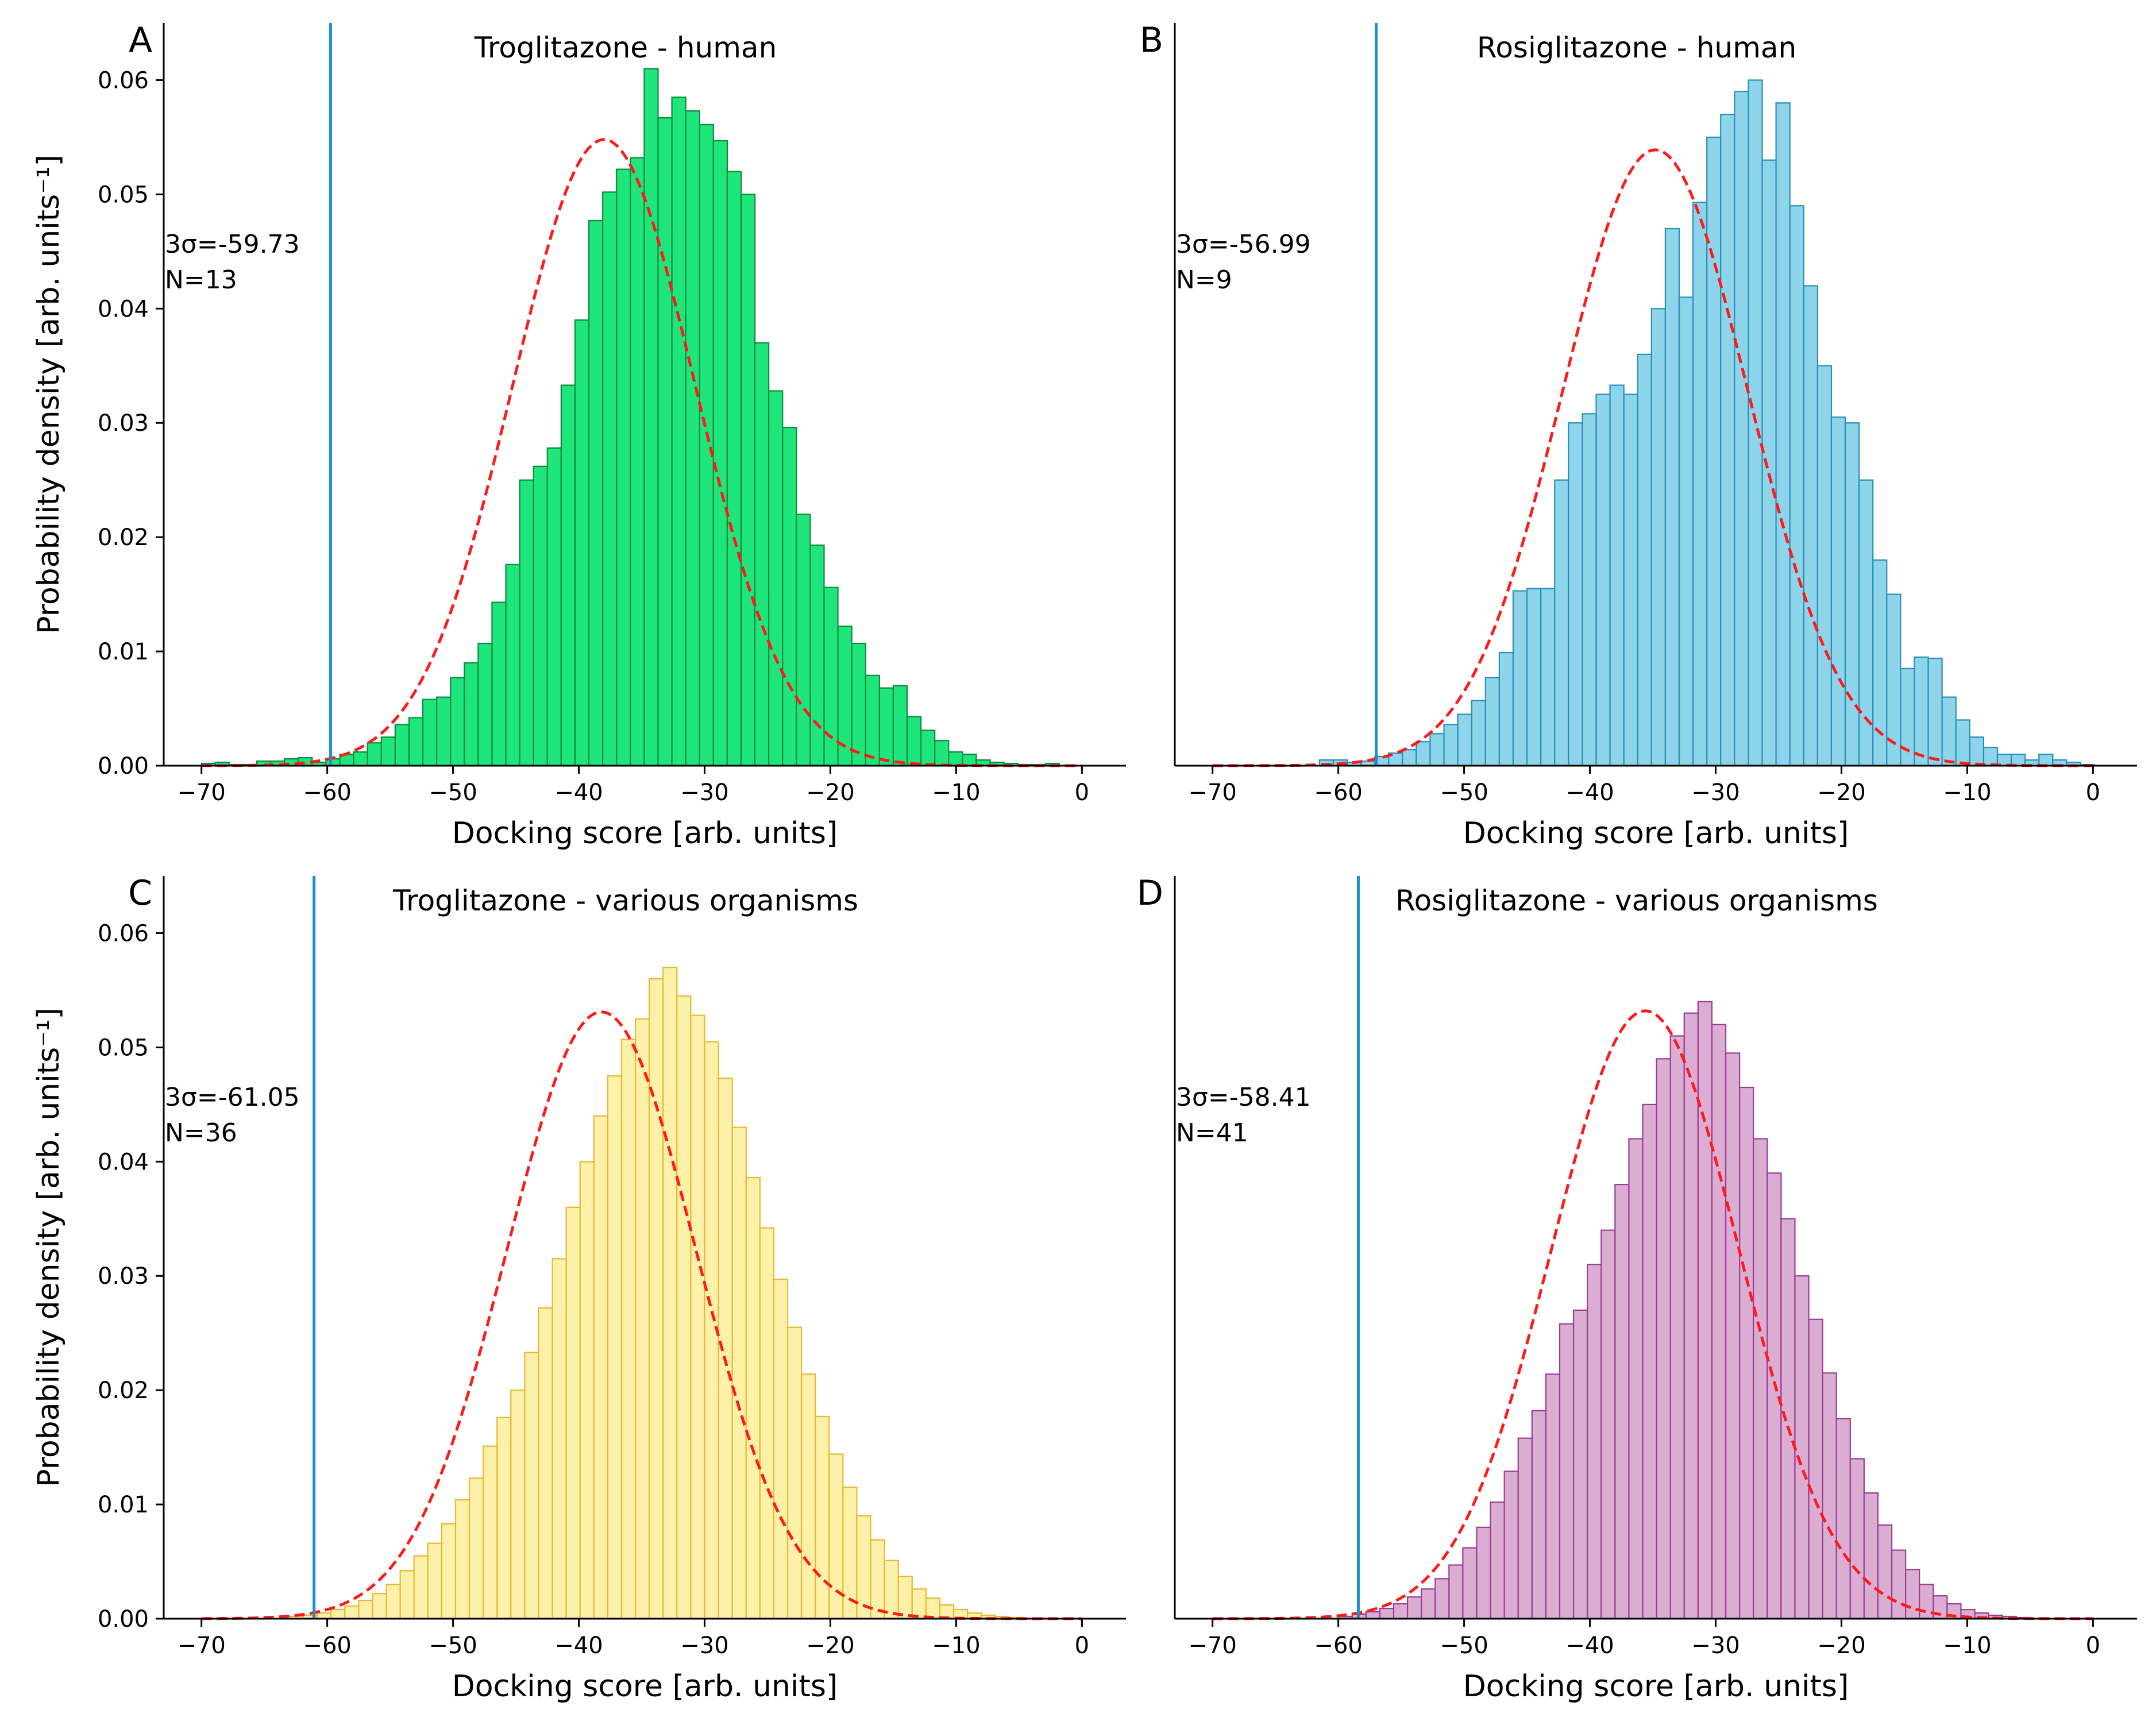 The image size is (2156, 1733). Describe the element at coordinates (123, 1390) in the screenshot. I see `y-tick-label: 0.02` at that location.